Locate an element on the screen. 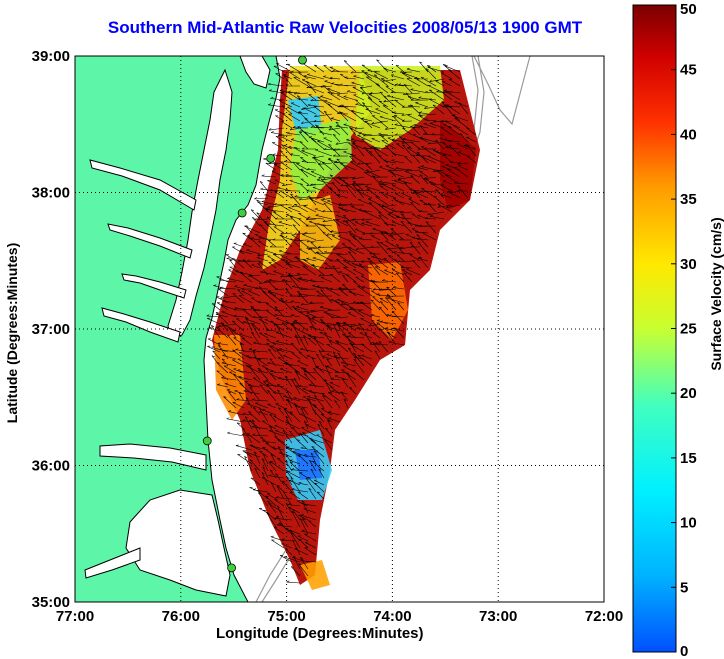 The width and height of the screenshot is (724, 659). x-tick-labels: 77:00 76:00 75:00 74:00 73:00 72:00 is located at coordinates (339, 616).